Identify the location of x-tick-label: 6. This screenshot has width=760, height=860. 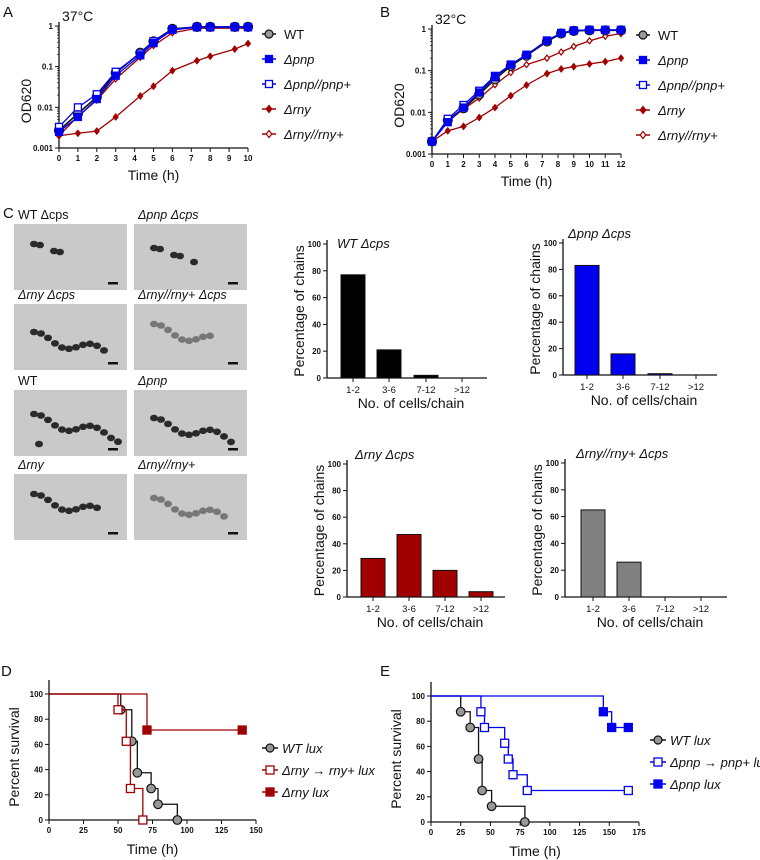
(526, 164).